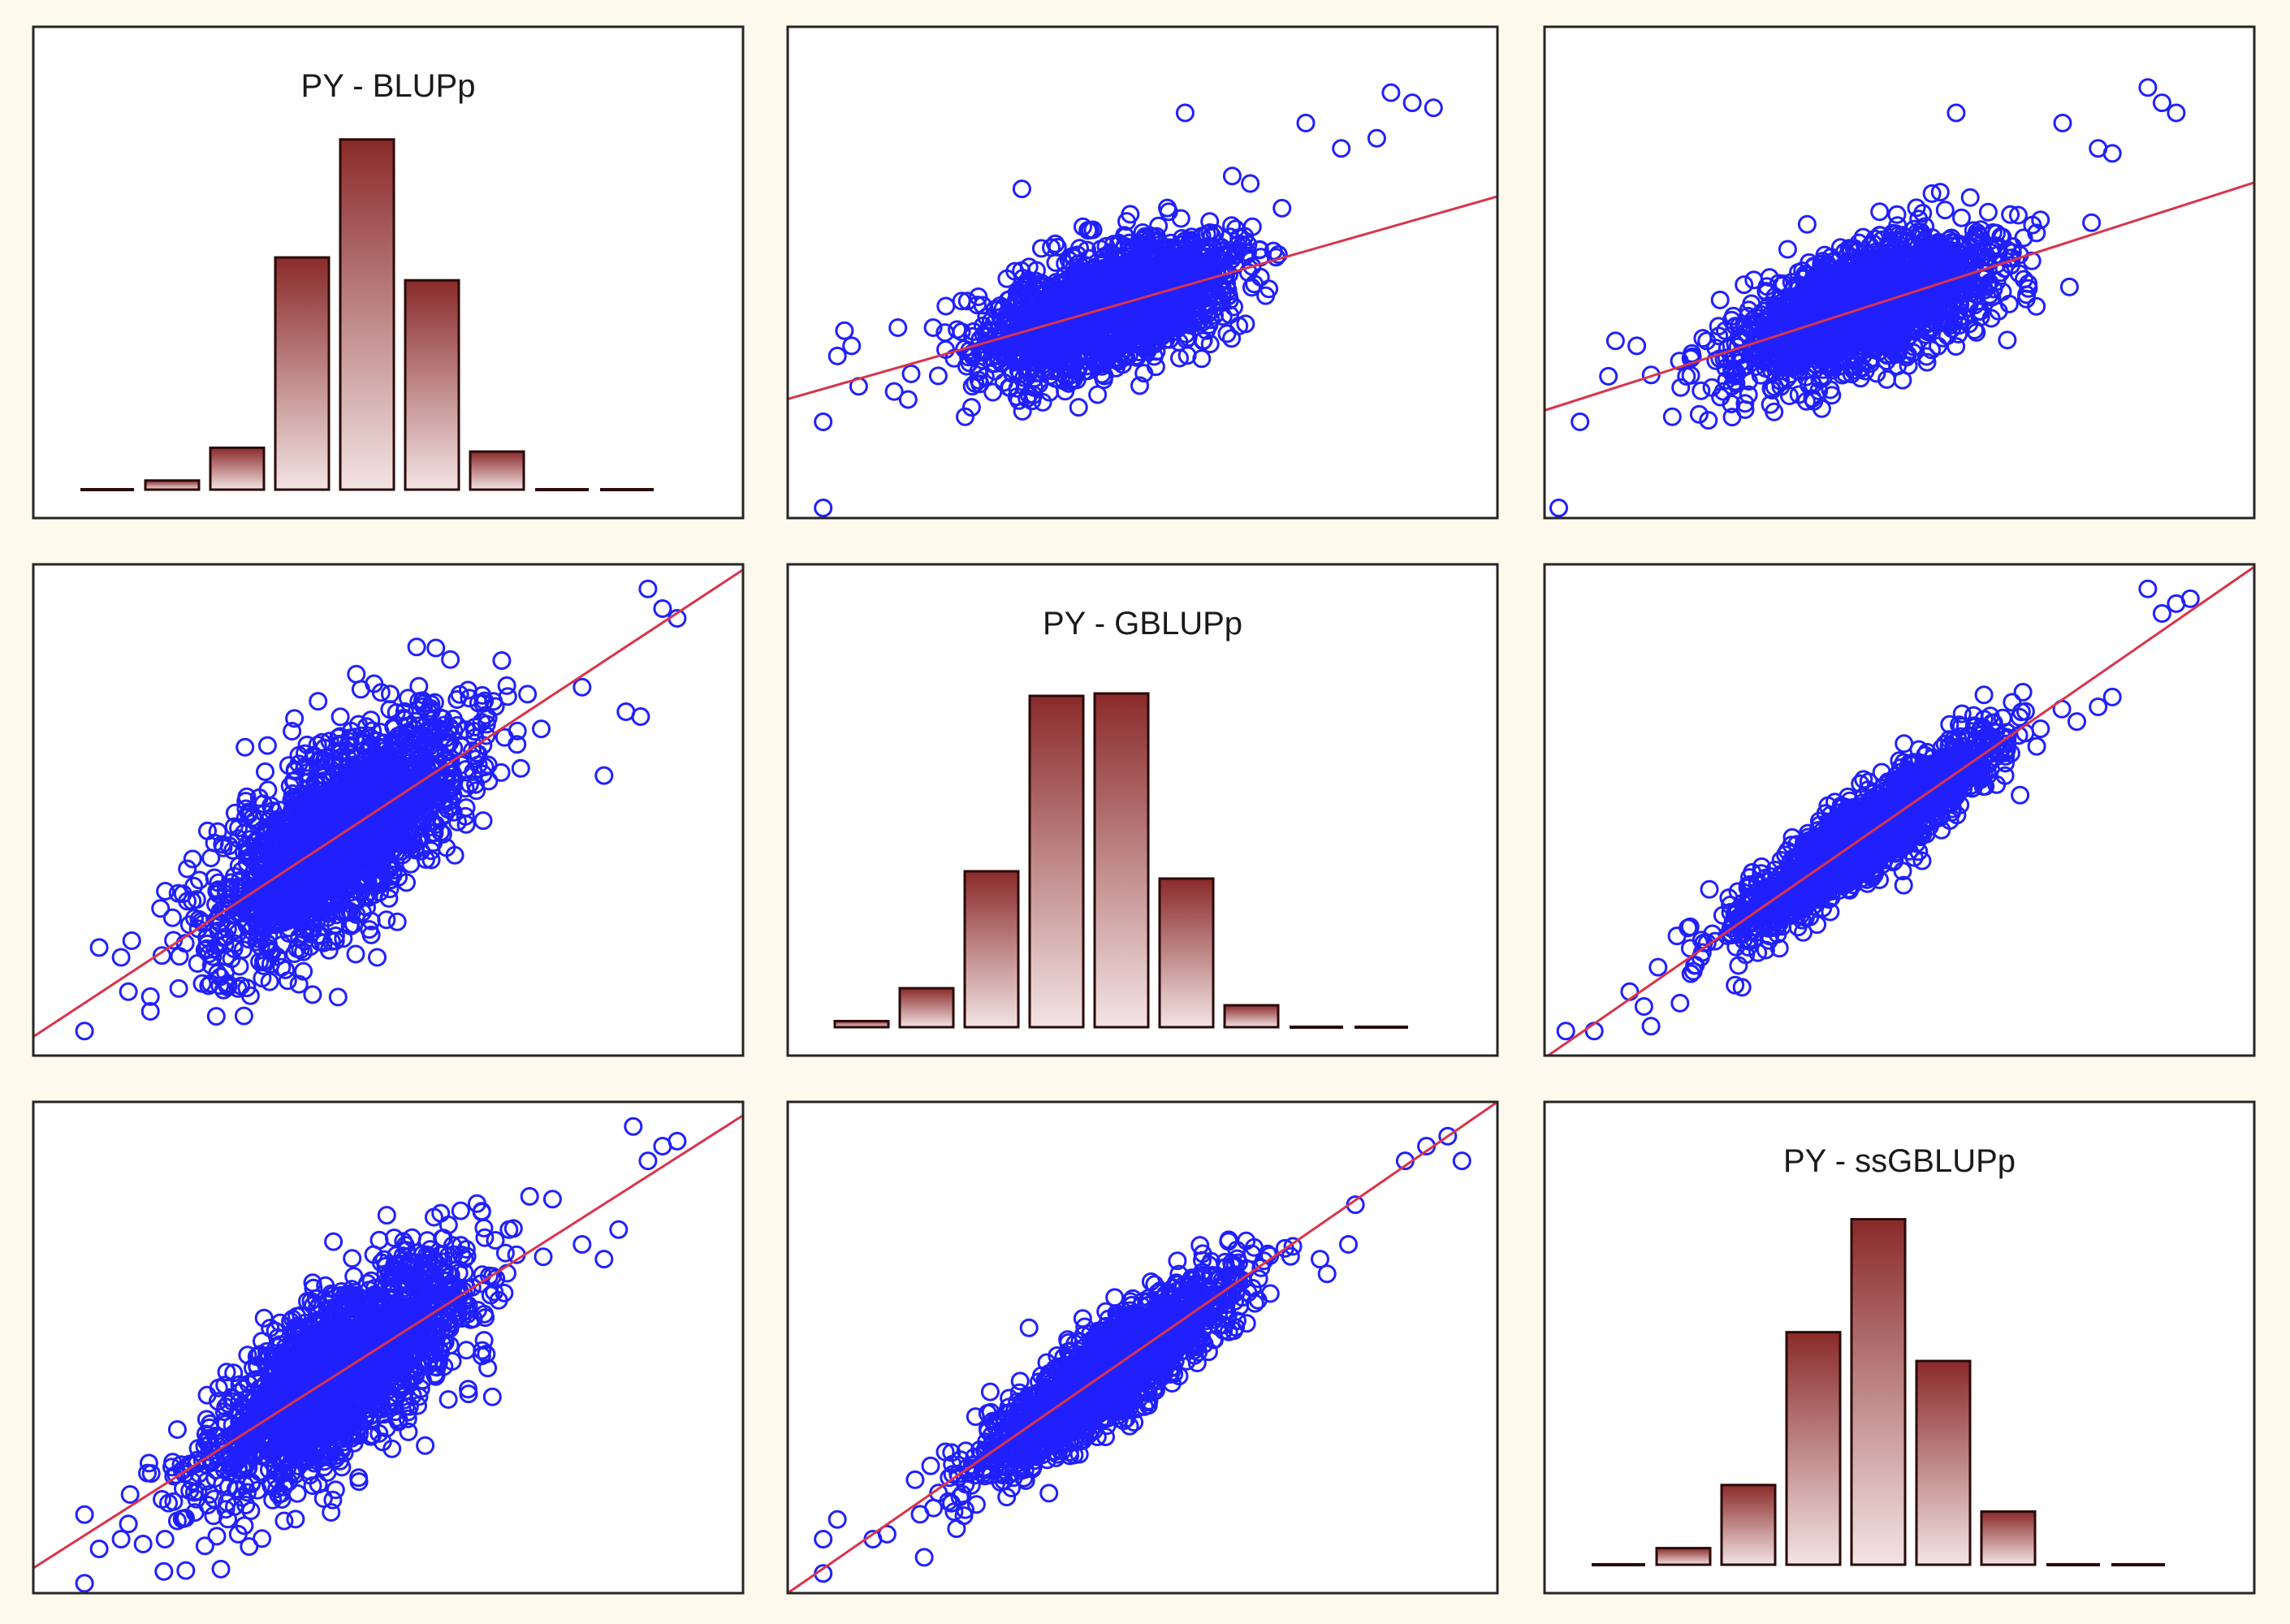  I want to click on histogram-bar, so click(302, 374).